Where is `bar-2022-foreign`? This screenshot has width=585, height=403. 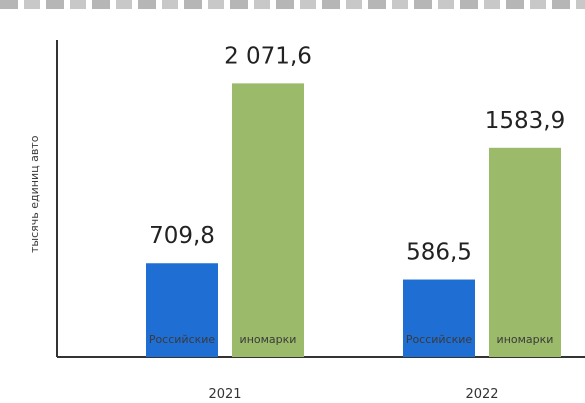
bar-2022-foreign is located at coordinates (525, 252).